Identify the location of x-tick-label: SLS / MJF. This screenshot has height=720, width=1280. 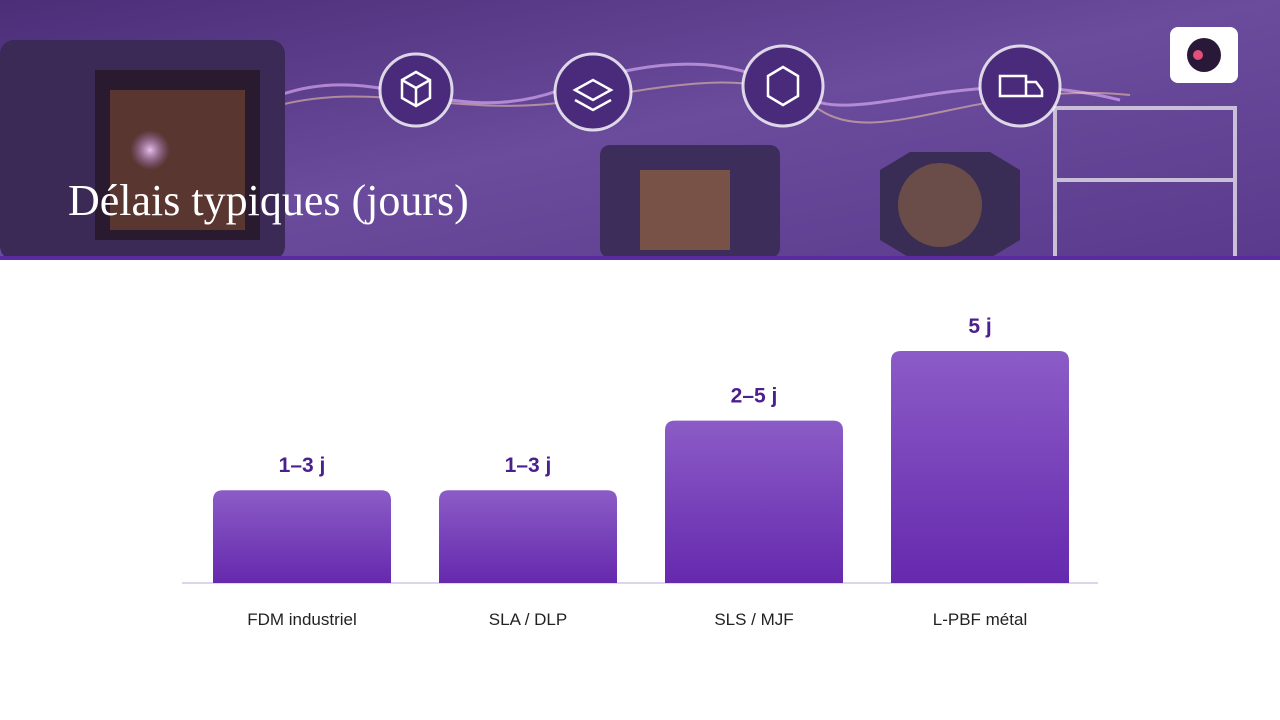
(753, 619).